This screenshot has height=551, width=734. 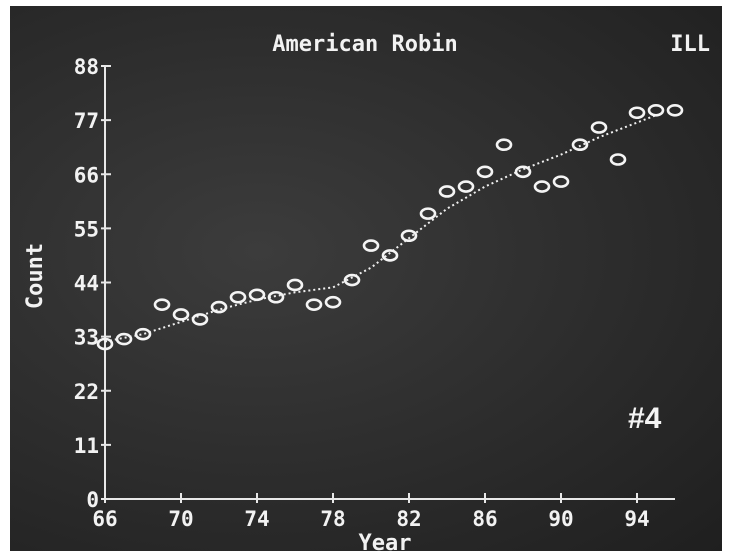 I want to click on y-tick-label: 88, so click(x=86, y=67).